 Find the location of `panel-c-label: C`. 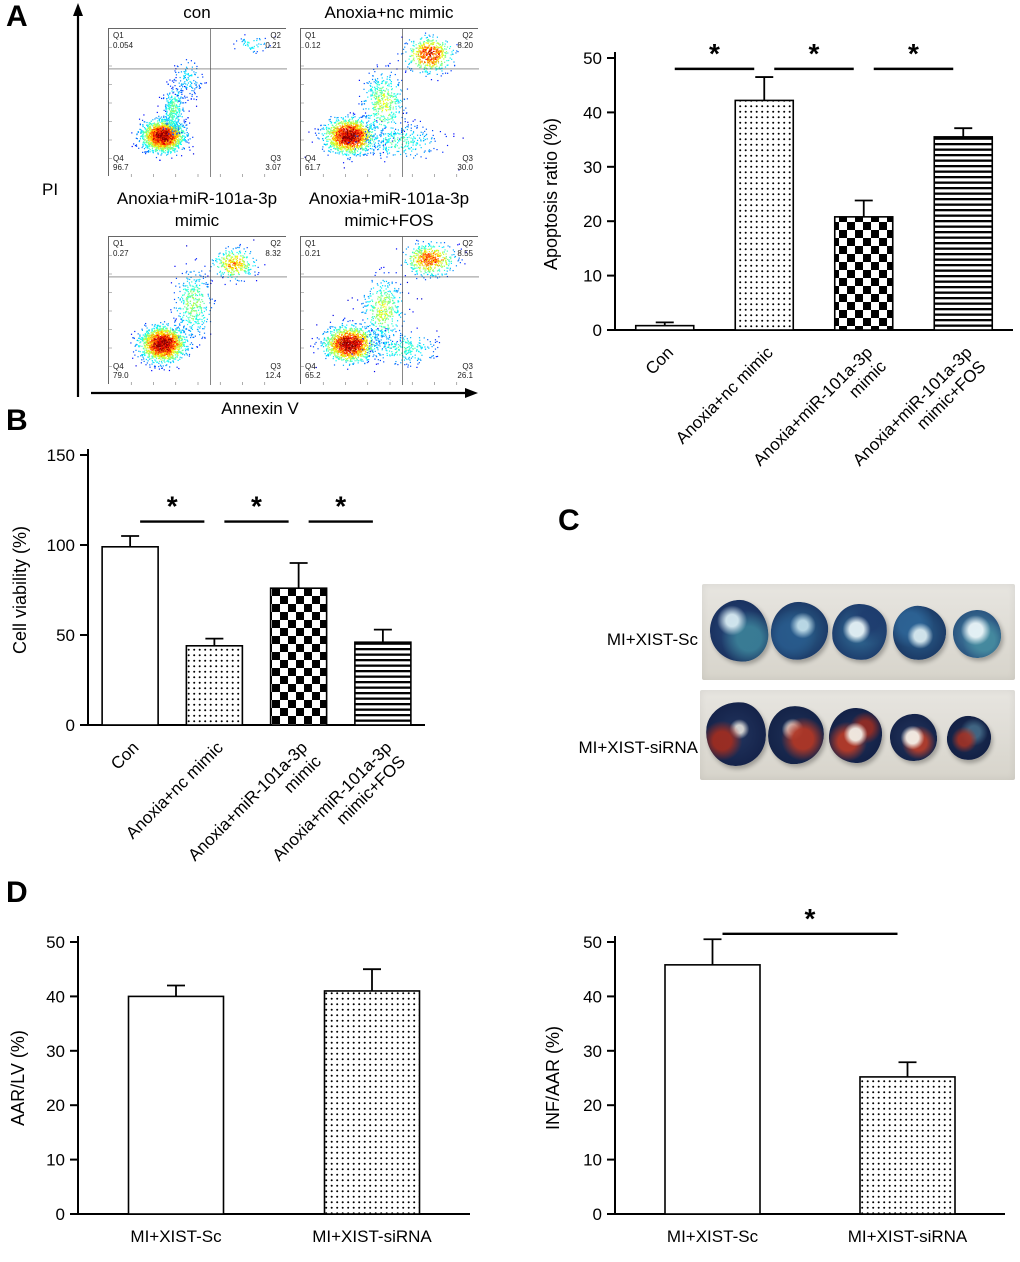

panel-c-label: C is located at coordinates (569, 520).